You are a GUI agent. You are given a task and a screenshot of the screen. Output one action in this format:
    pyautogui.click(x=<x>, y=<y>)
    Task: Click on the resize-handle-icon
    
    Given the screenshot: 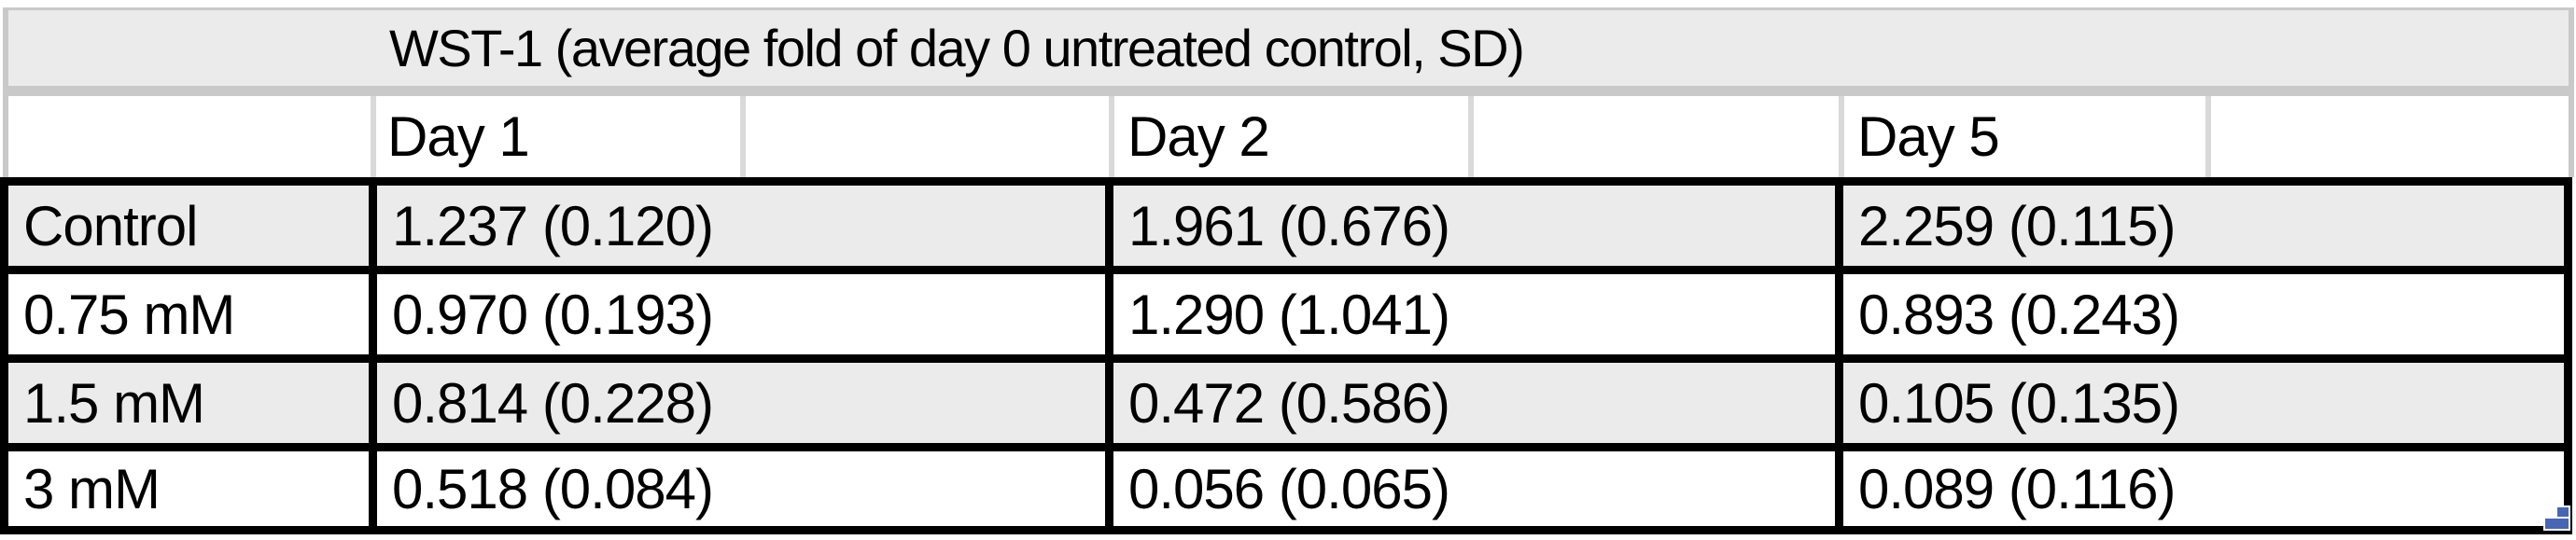 What is the action you would take?
    pyautogui.click(x=2556, y=524)
    